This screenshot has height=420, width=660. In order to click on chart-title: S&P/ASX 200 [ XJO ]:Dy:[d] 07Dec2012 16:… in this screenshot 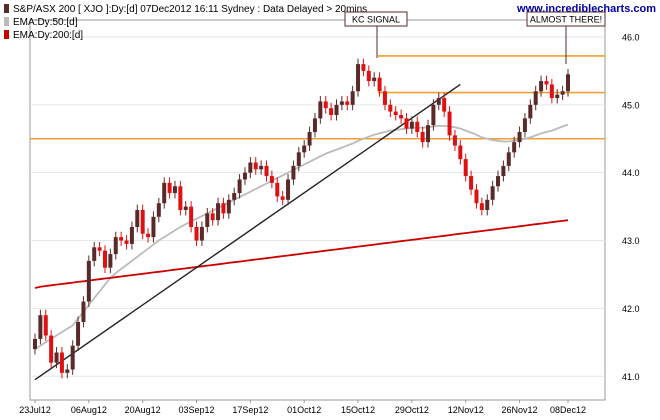, I will do `click(190, 9)`.